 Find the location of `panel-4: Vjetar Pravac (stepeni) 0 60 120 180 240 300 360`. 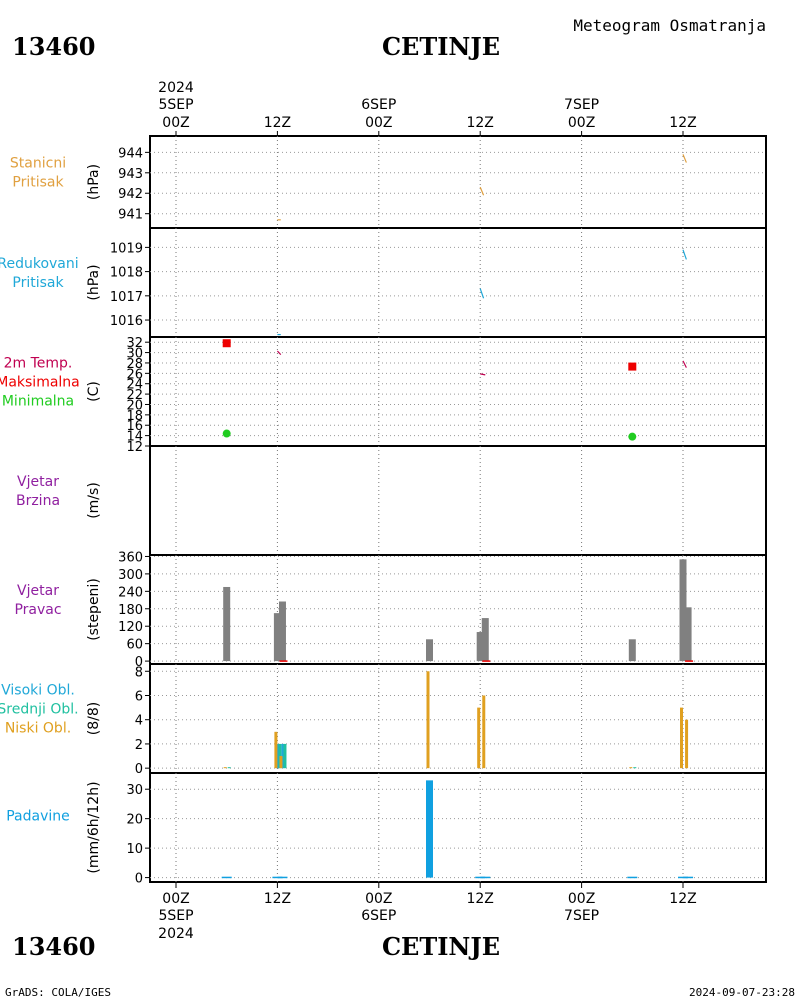

panel-4: Vjetar Pravac (stepeni) 0 60 120 180 240 300 360 is located at coordinates (390, 610).